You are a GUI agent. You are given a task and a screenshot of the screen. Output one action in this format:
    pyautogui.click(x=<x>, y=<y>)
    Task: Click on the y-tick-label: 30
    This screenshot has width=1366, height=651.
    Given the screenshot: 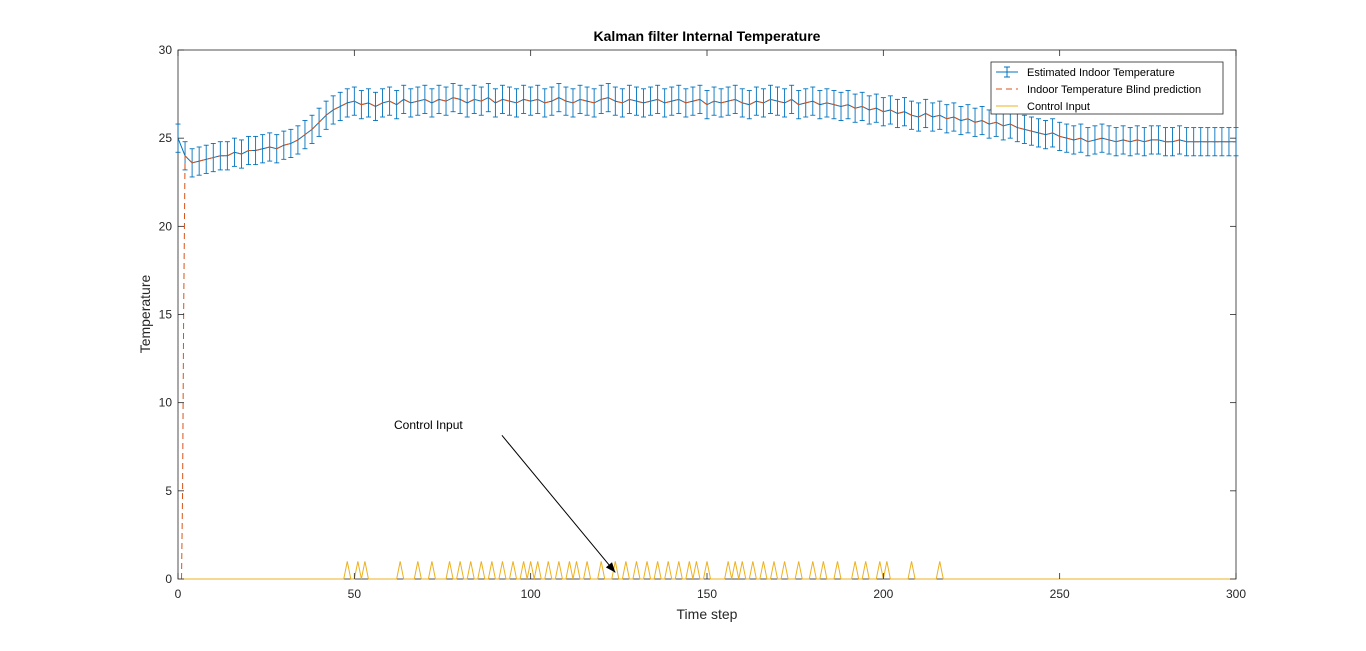 What is the action you would take?
    pyautogui.click(x=166, y=50)
    